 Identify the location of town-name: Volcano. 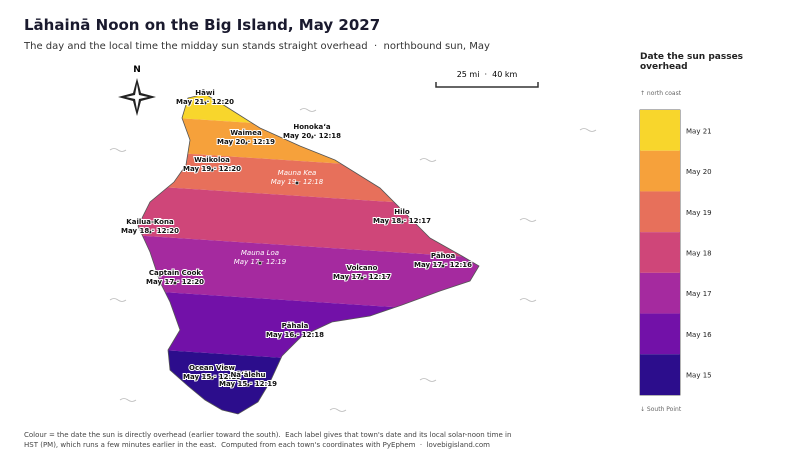
(362, 268).